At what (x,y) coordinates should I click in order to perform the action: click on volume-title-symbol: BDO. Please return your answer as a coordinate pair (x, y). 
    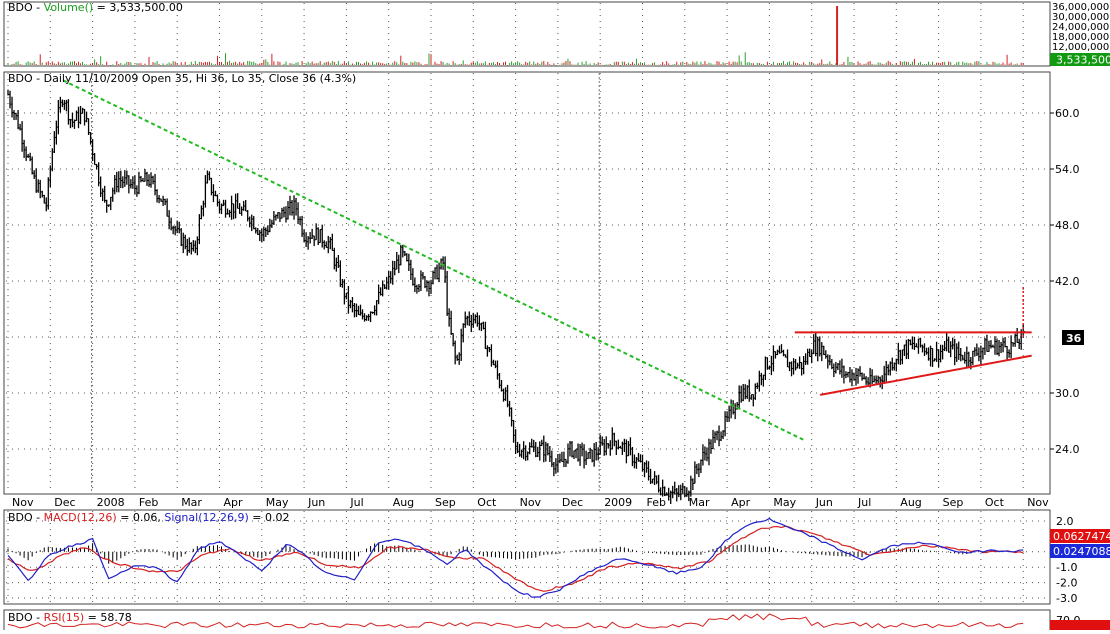
    Looking at the image, I should click on (20, 7).